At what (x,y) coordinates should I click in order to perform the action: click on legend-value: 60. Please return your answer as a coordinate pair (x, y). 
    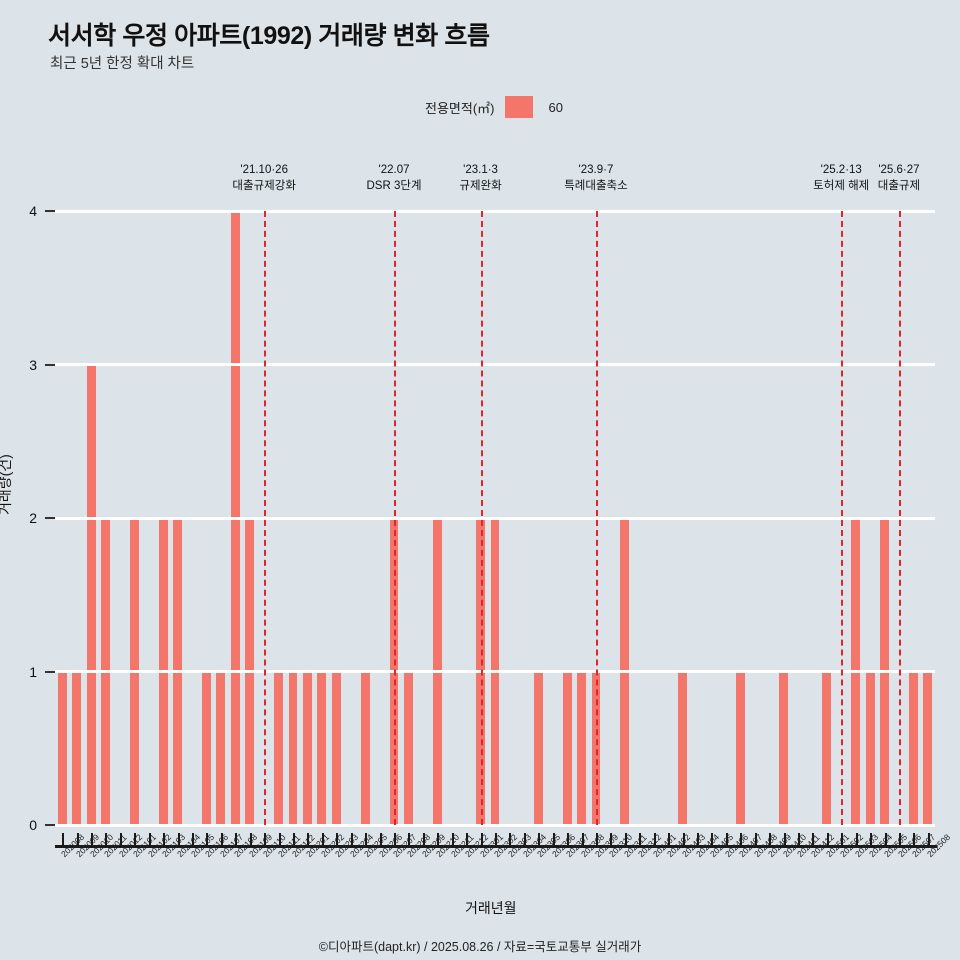
    Looking at the image, I should click on (555, 107).